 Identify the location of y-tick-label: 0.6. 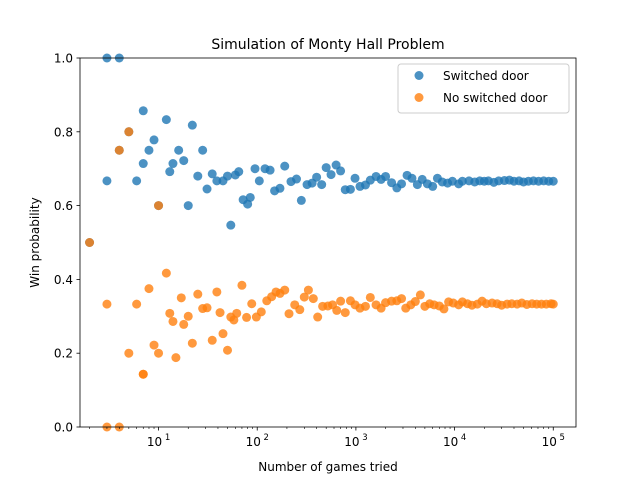
(63, 206).